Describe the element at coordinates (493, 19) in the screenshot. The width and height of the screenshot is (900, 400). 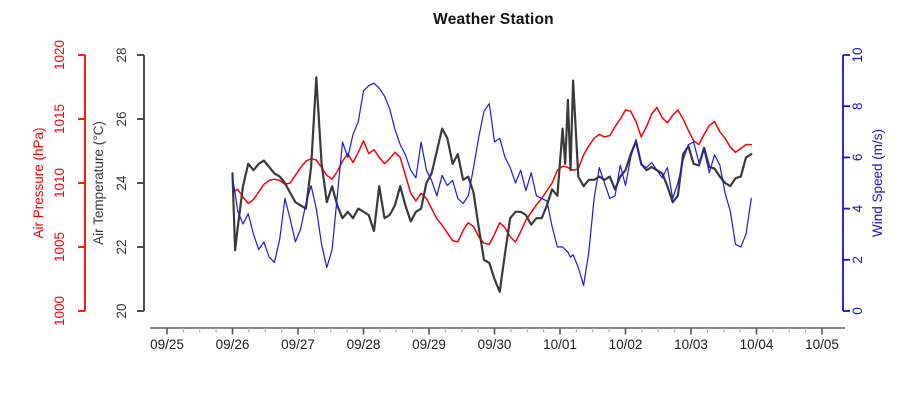
I see `chart-title: Weather Station` at that location.